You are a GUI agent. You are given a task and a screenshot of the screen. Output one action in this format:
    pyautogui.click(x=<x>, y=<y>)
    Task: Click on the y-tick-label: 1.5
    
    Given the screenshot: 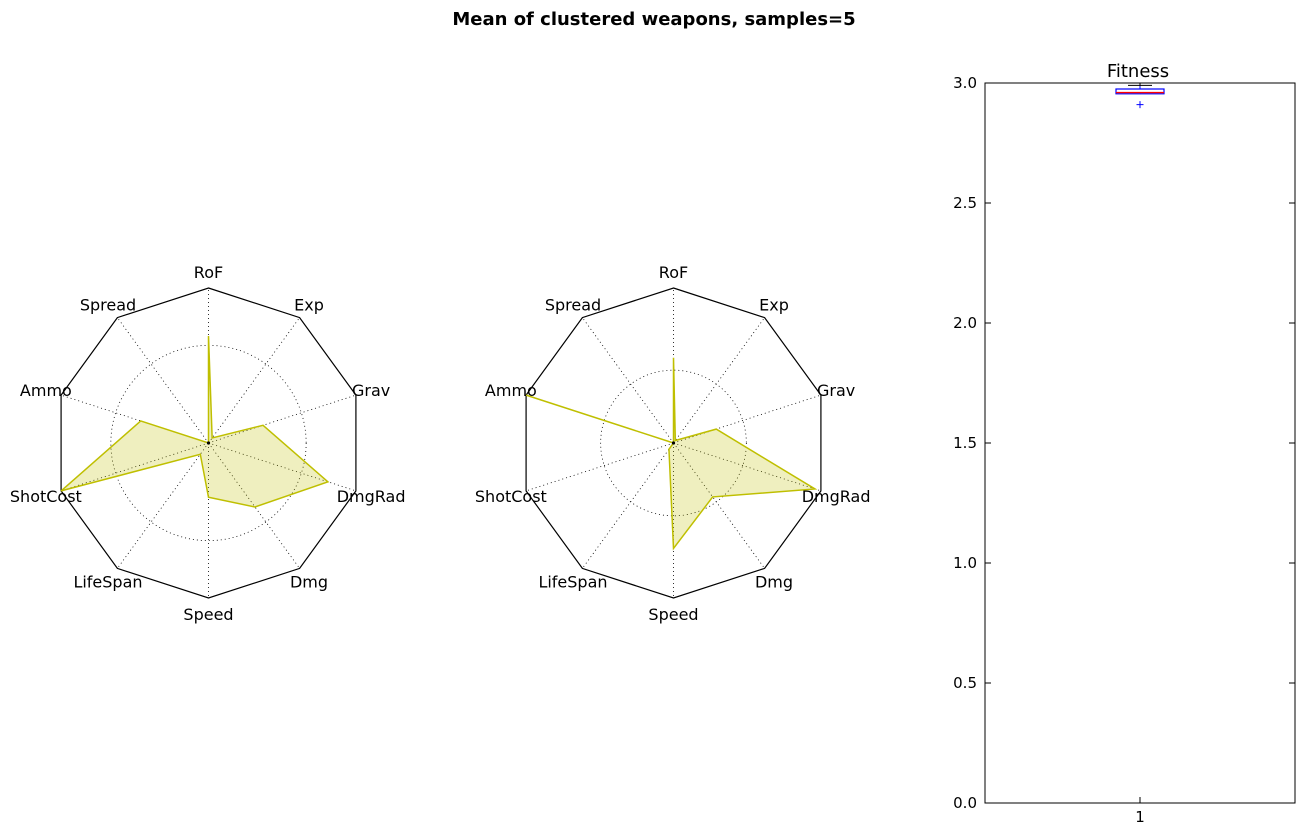 What is the action you would take?
    pyautogui.click(x=965, y=443)
    